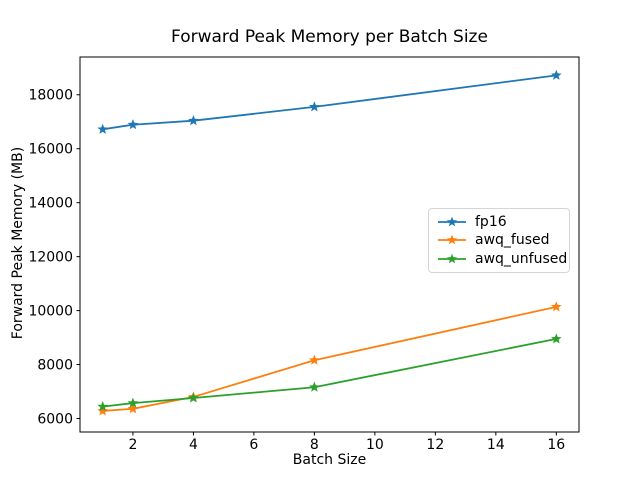 Image resolution: width=640 pixels, height=480 pixels. What do you see at coordinates (193, 445) in the screenshot?
I see `x-tick-label: 4` at bounding box center [193, 445].